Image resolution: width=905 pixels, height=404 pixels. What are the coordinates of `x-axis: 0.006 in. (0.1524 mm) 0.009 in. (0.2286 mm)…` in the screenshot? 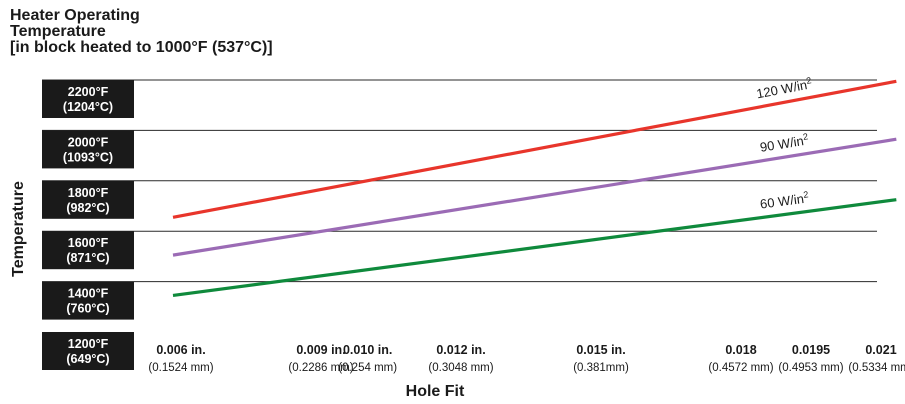 It's located at (526, 358).